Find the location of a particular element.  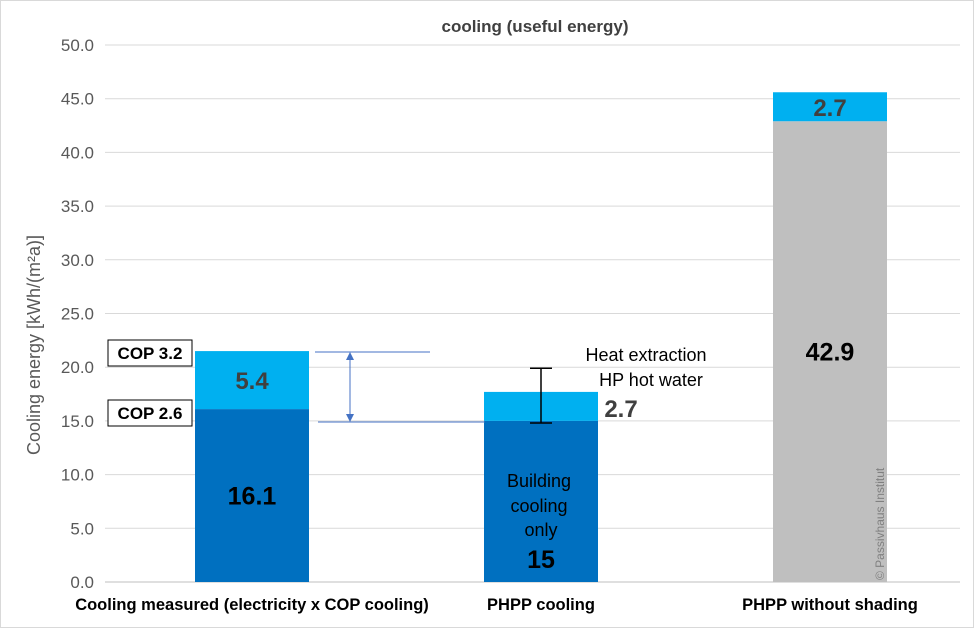

y-tick-label: 35.0 is located at coordinates (77, 206).